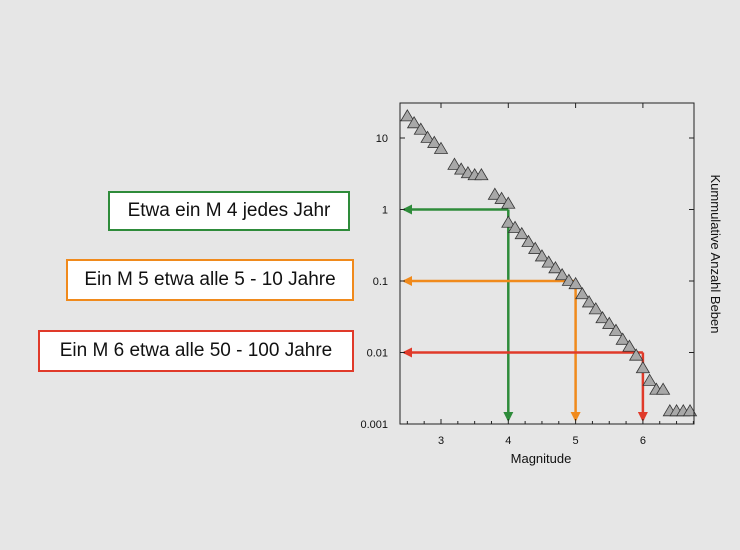 This screenshot has width=740, height=550. Describe the element at coordinates (508, 441) in the screenshot. I see `x-tick-label: 4` at that location.